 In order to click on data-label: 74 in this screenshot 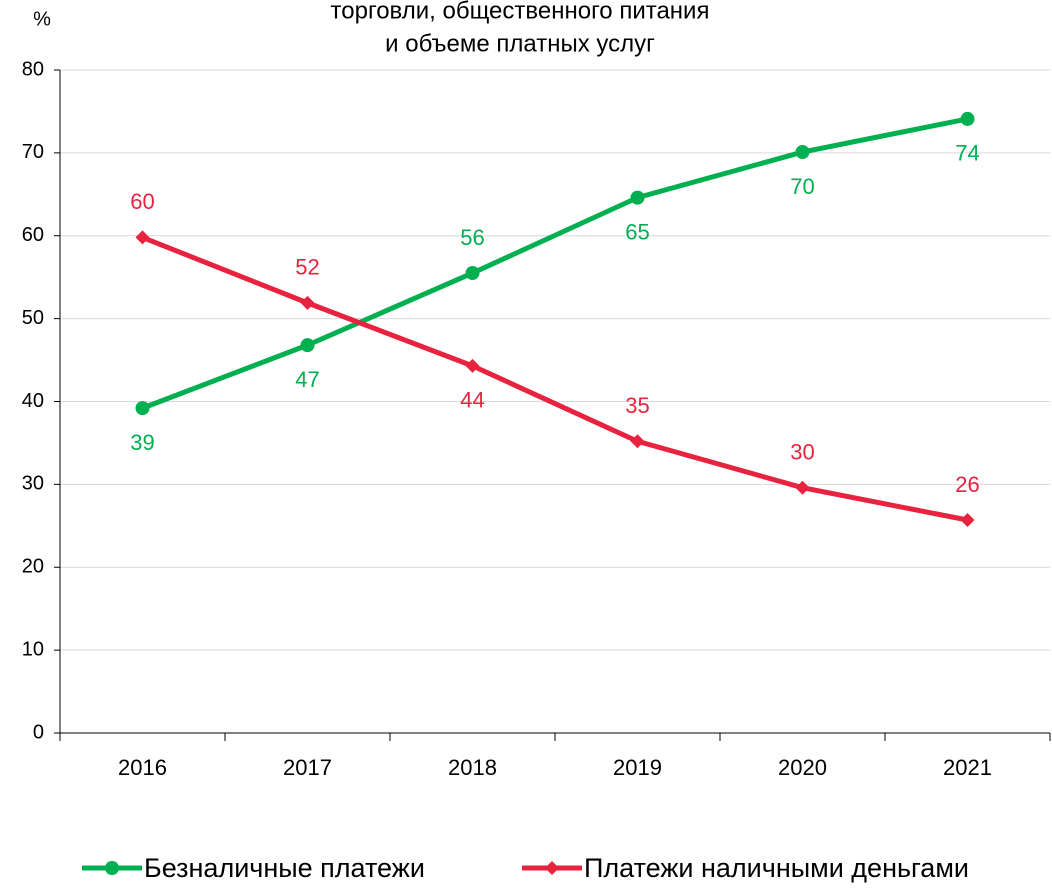, I will do `click(967, 153)`.